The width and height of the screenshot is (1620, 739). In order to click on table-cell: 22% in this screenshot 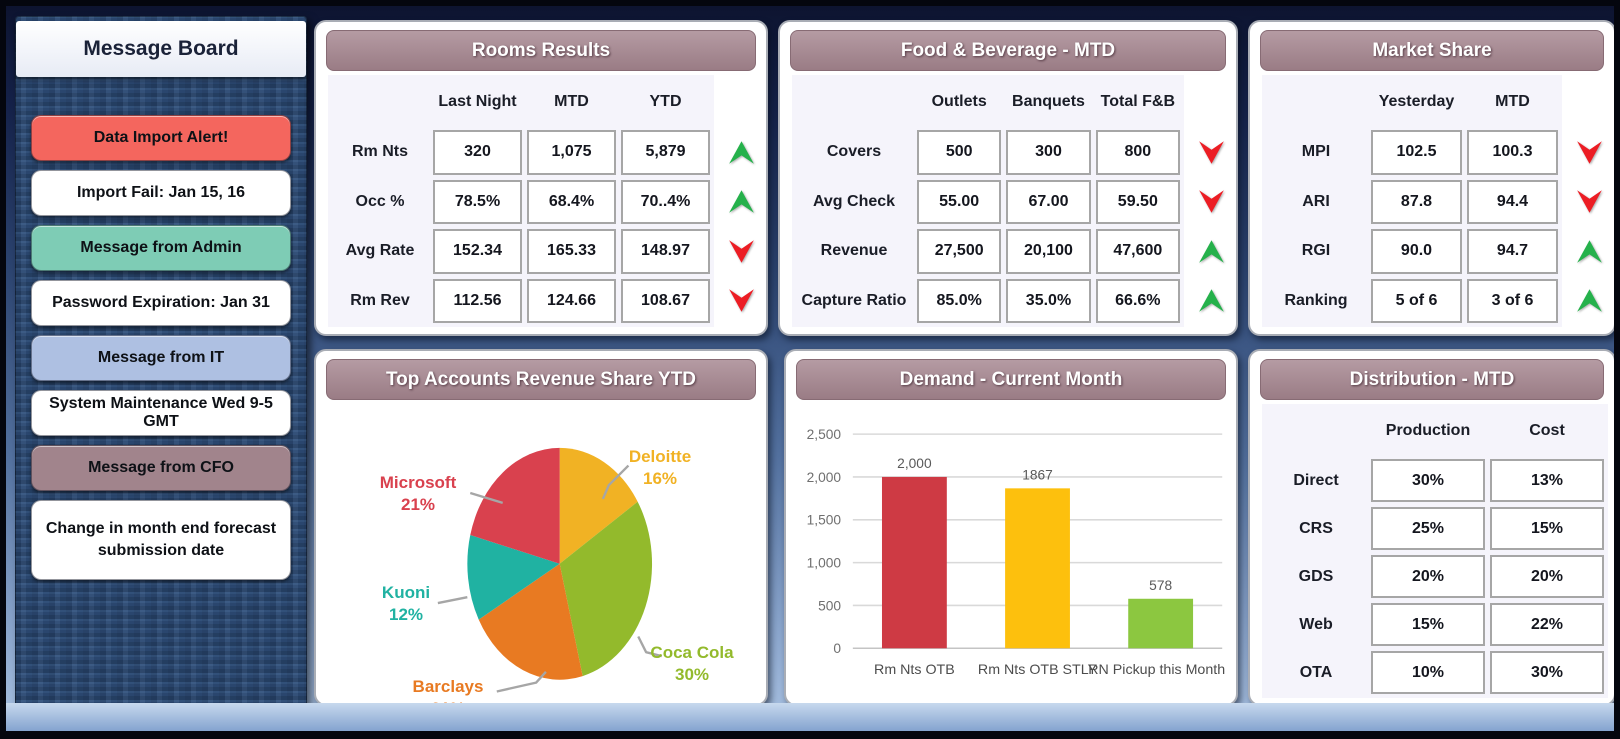, I will do `click(1547, 624)`.